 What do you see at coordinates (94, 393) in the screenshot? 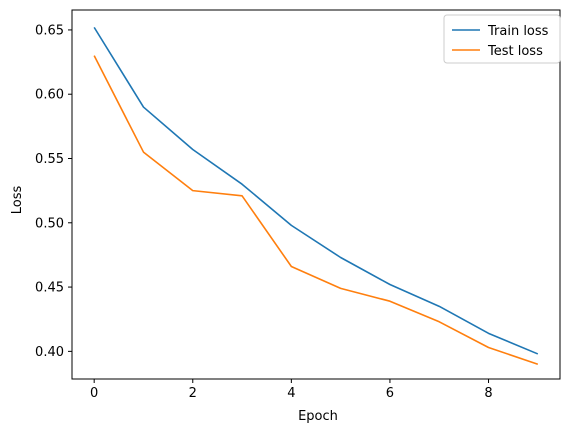
I see `x-tick-label: 0` at bounding box center [94, 393].